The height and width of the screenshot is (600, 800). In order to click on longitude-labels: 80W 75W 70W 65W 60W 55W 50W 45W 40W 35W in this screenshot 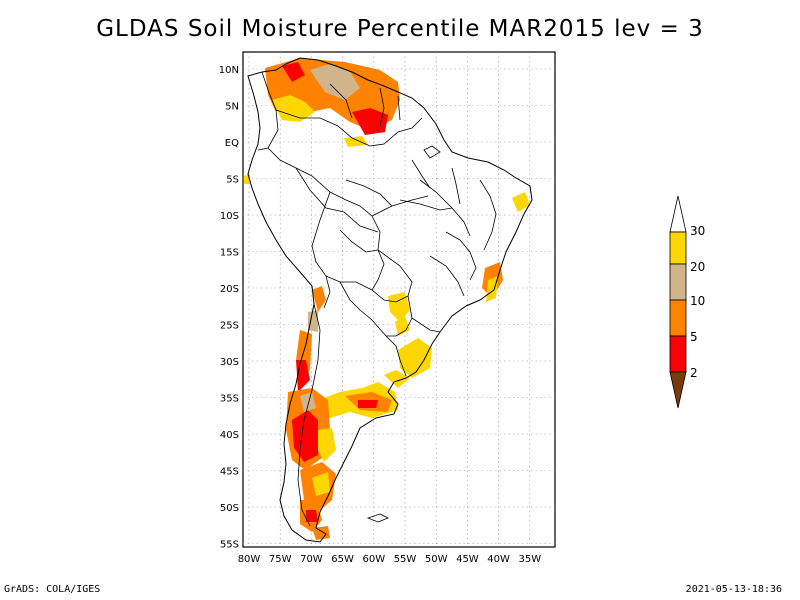, I will do `click(390, 559)`.